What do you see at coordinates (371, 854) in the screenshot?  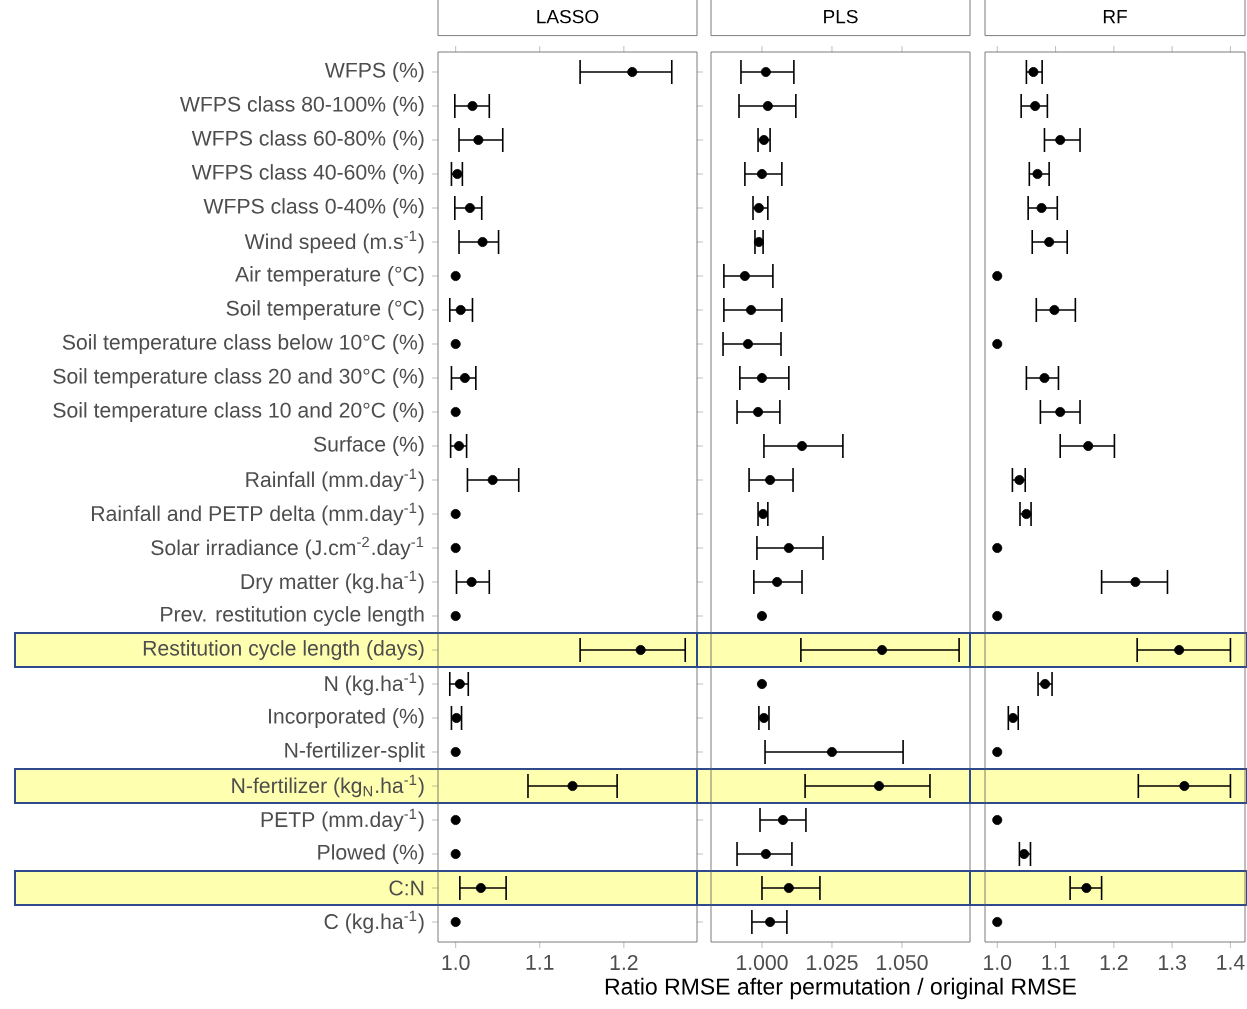 I see `y-tick-label: Plowed (%)` at bounding box center [371, 854].